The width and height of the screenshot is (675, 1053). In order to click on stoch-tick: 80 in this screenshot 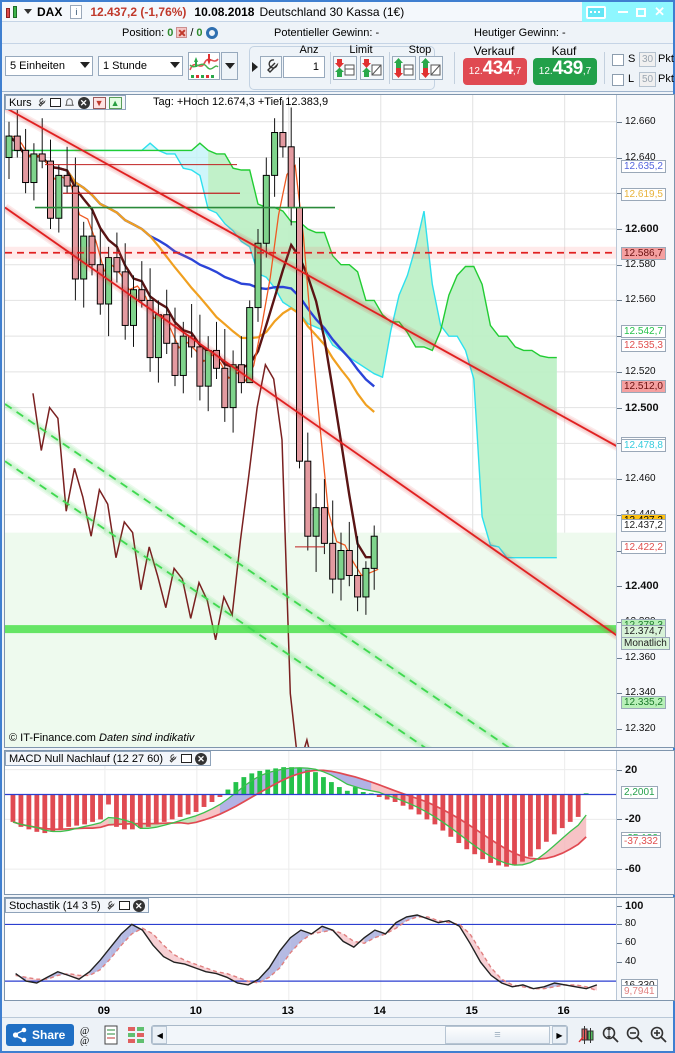, I will do `click(626, 923)`.